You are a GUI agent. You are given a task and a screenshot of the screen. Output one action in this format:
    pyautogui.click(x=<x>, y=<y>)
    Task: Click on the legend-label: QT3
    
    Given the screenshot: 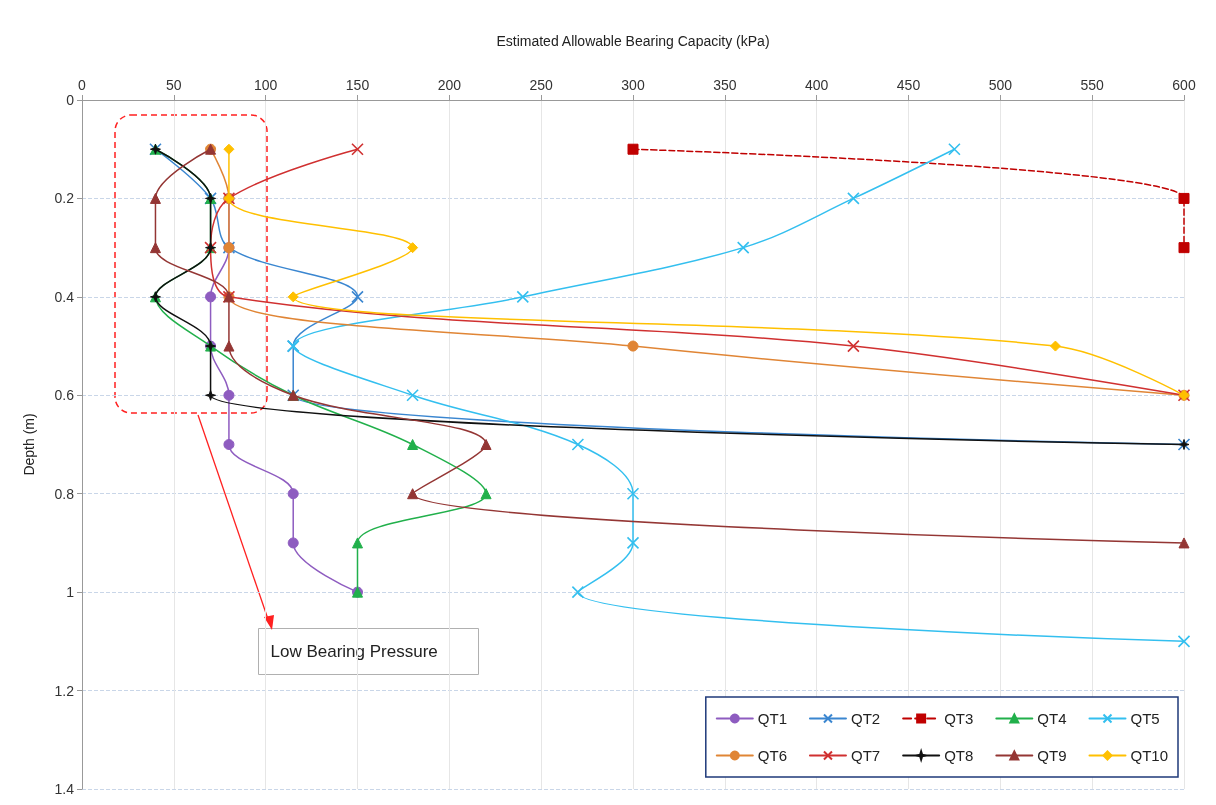 What is the action you would take?
    pyautogui.click(x=959, y=718)
    